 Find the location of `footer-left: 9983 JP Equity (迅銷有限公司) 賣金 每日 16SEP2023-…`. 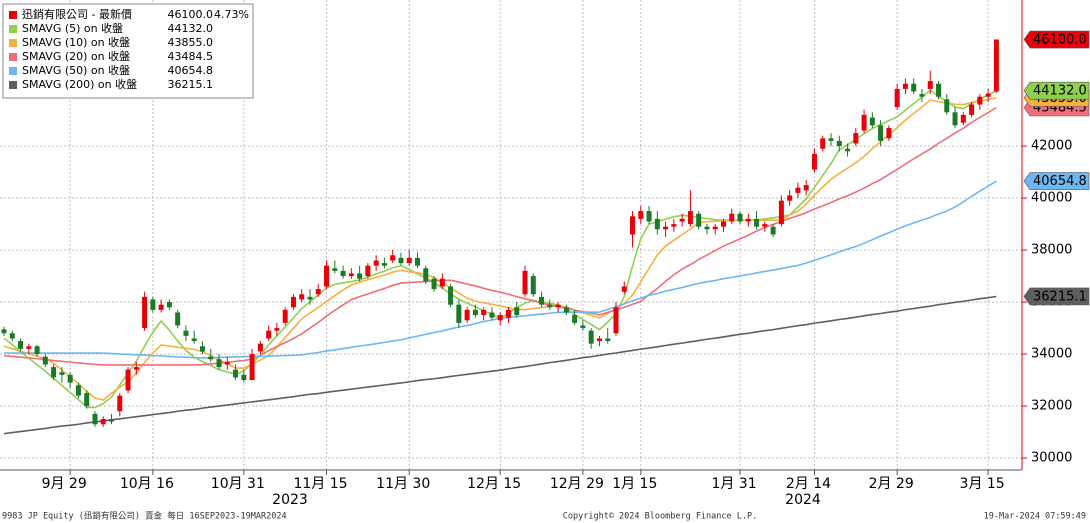

footer-left: 9983 JP Equity (迅銷有限公司) 賣金 每日 16SEP2023-… is located at coordinates (144, 516).